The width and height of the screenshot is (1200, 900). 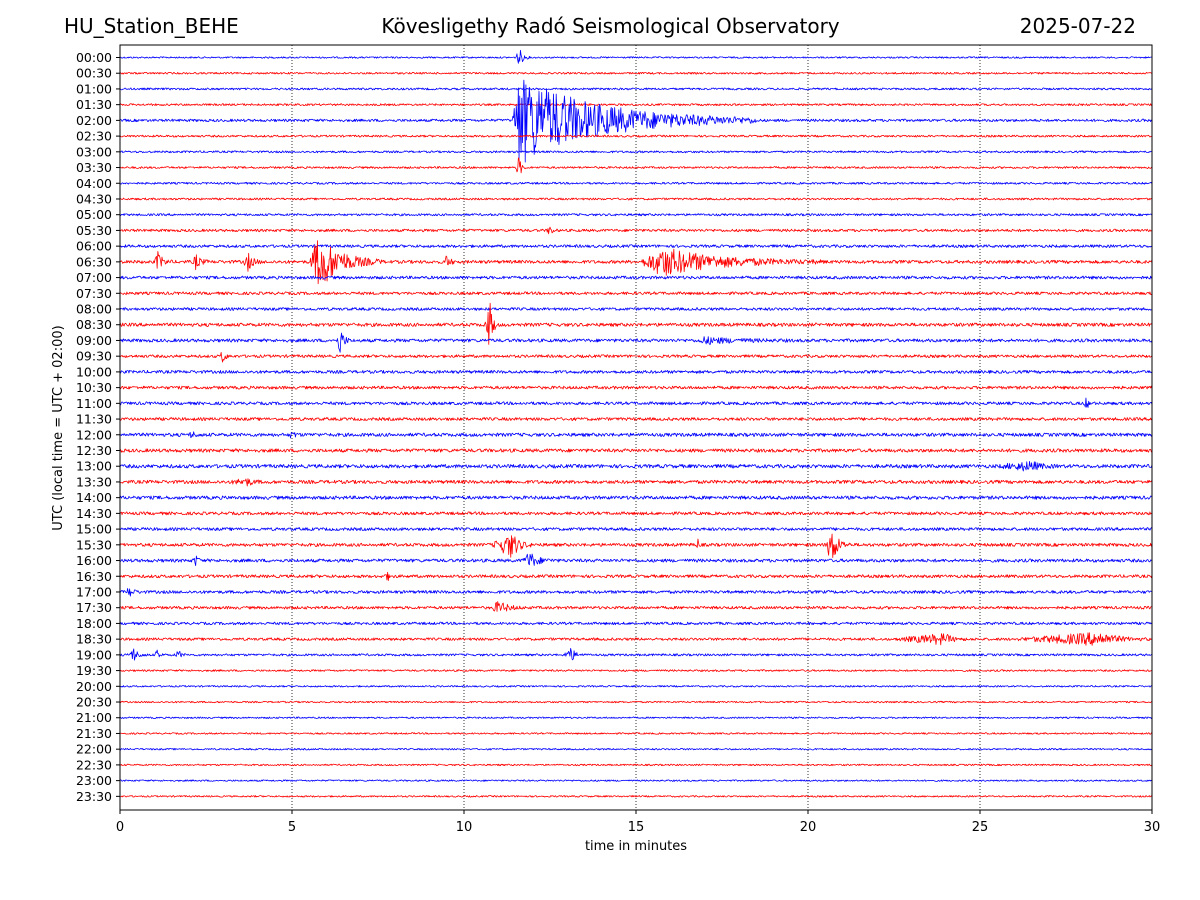 I want to click on y-tick-label: 14:30, so click(x=94, y=513).